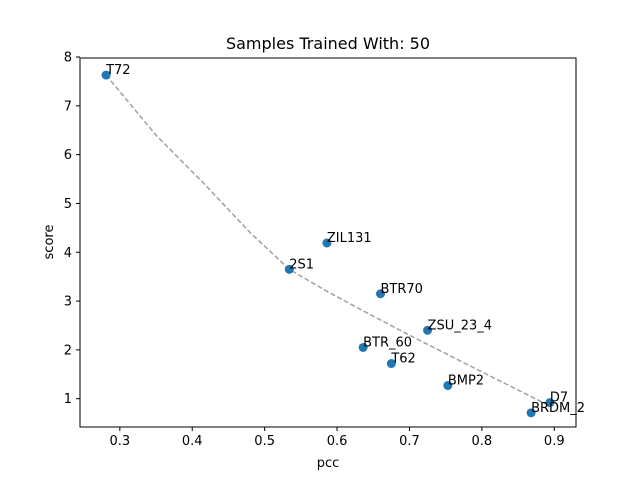 Image resolution: width=640 pixels, height=480 pixels. I want to click on data-point-d7, so click(550, 403).